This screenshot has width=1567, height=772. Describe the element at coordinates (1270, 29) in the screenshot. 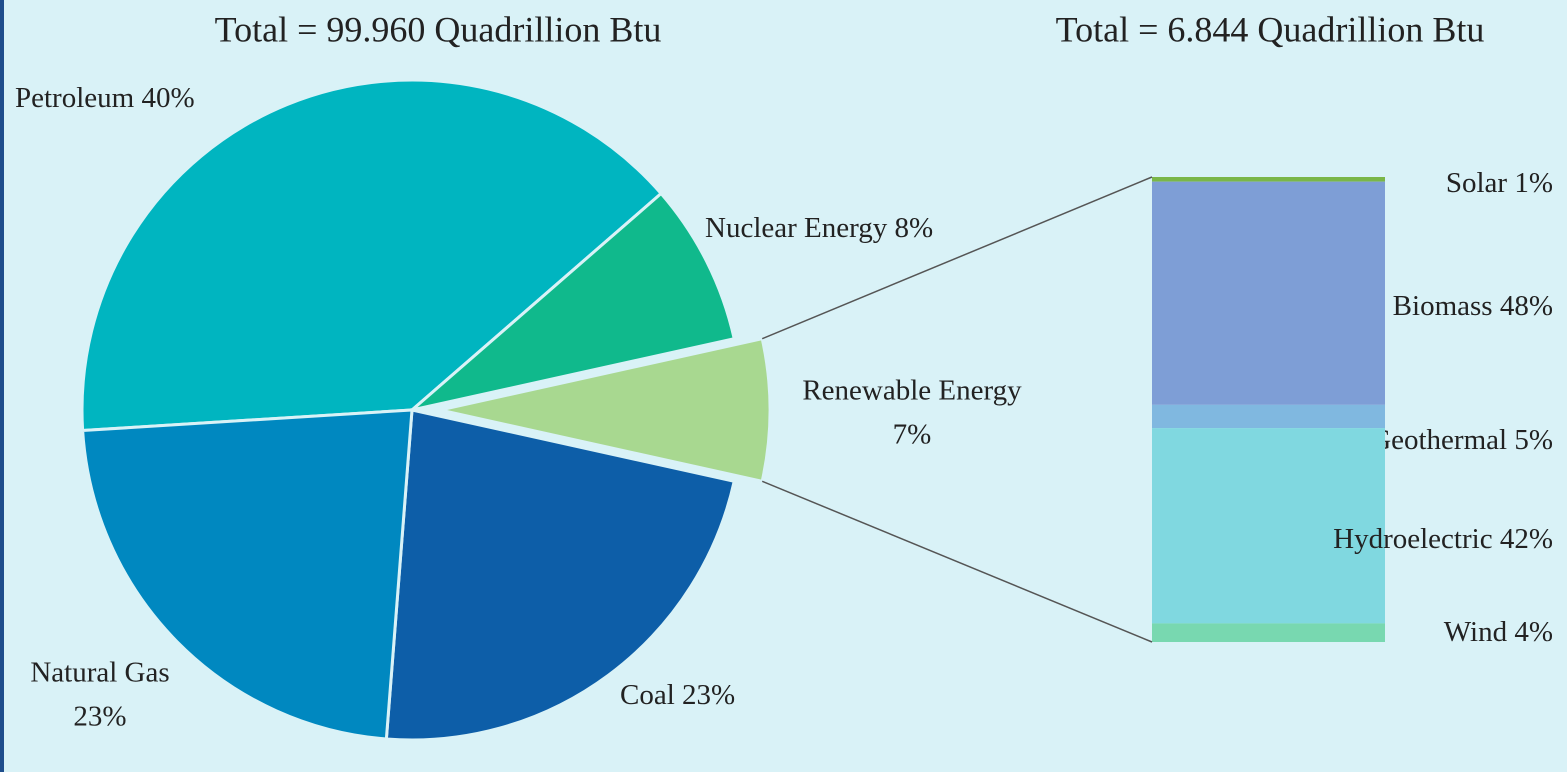

I see `bar-title: Total = 6.844 Quadrillion Btu` at that location.